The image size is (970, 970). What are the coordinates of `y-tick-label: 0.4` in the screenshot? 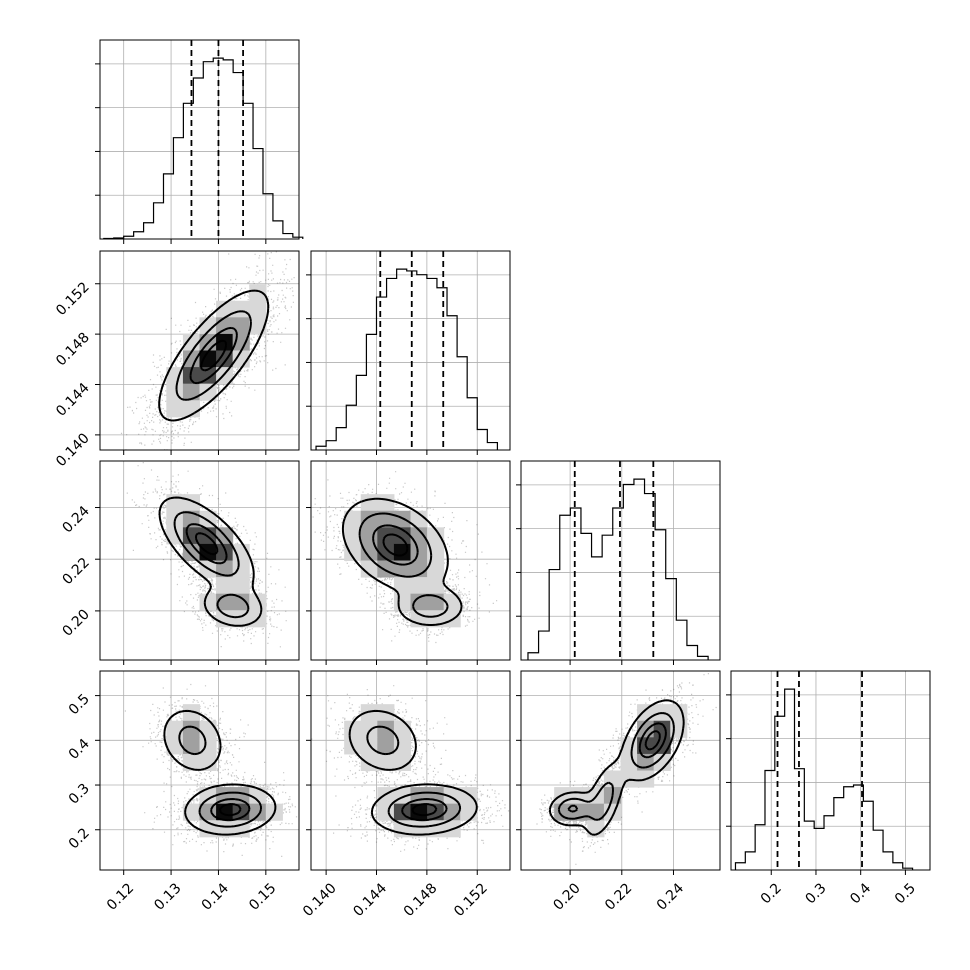 It's located at (79, 749).